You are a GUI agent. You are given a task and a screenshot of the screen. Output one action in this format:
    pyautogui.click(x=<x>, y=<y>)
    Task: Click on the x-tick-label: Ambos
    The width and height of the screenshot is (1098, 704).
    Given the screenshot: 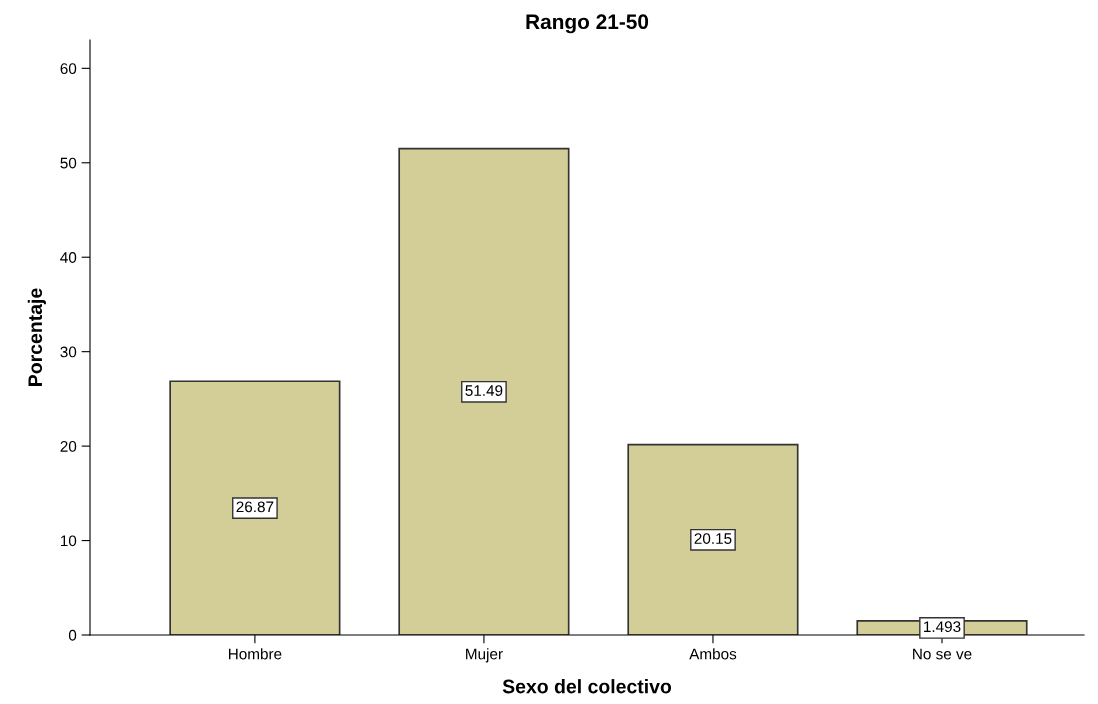 What is the action you would take?
    pyautogui.click(x=713, y=654)
    